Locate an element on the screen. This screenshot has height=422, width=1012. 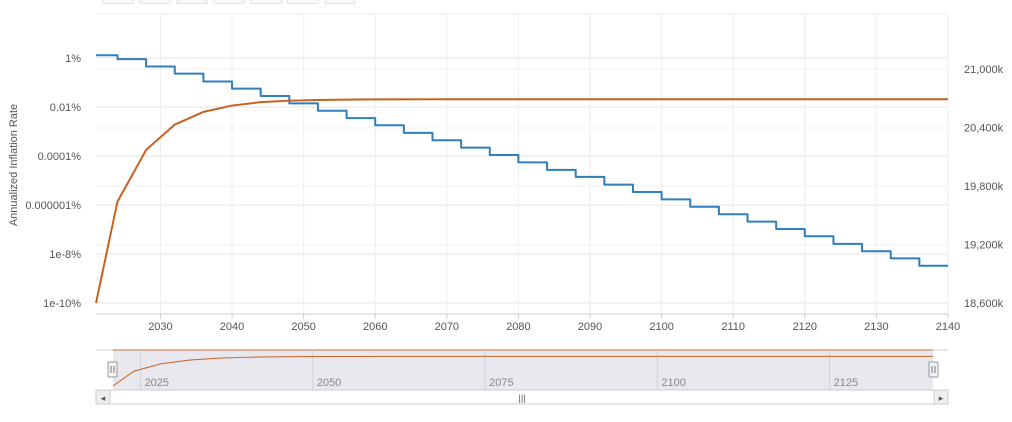
x-tick-label: 2070 is located at coordinates (447, 327).